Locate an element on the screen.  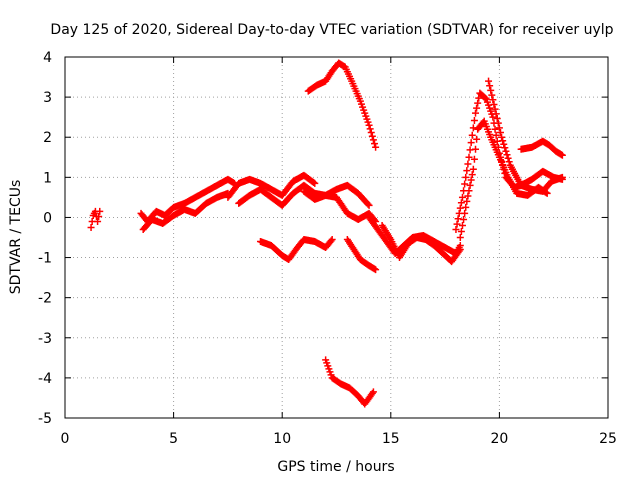
y-tick-label: 3 is located at coordinates (47, 98).